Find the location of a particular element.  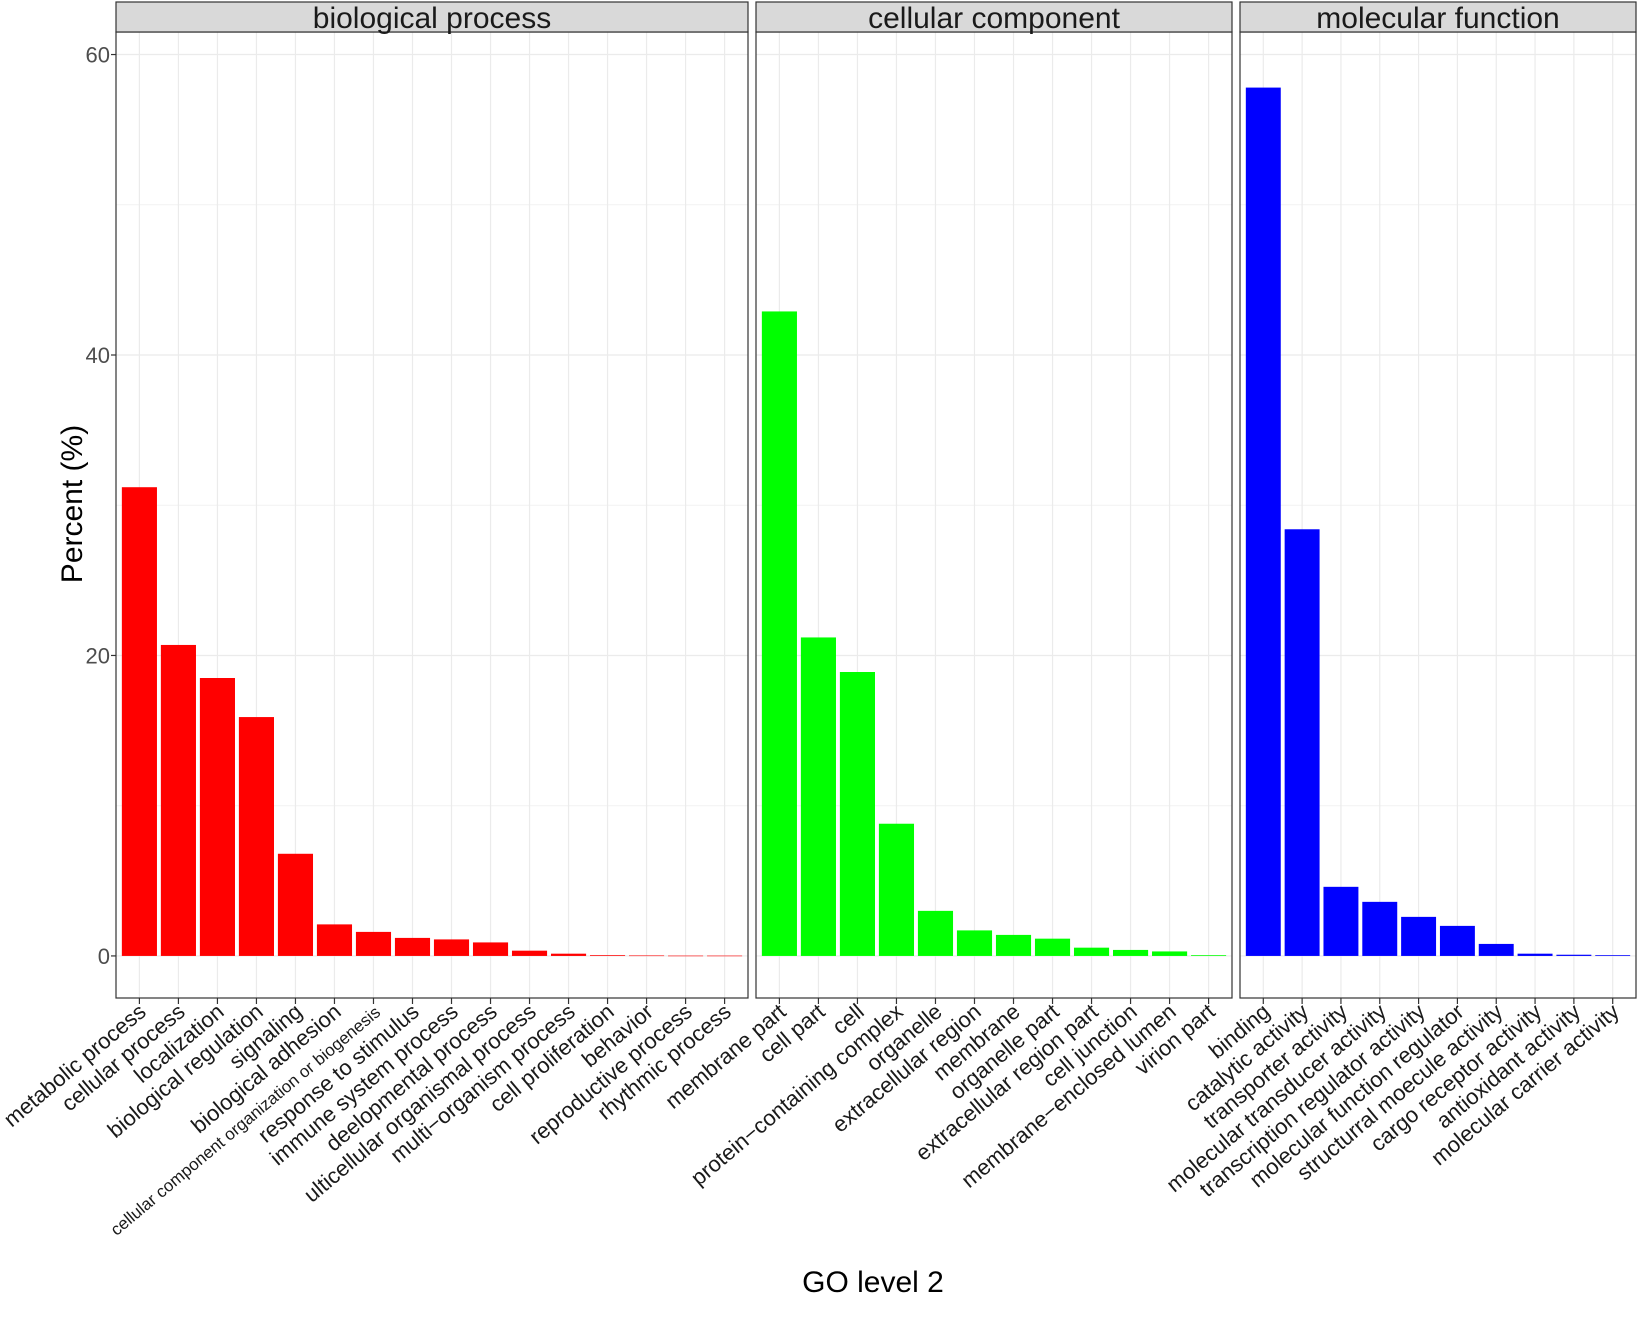

y-tick-label: 60 is located at coordinates (98, 55).